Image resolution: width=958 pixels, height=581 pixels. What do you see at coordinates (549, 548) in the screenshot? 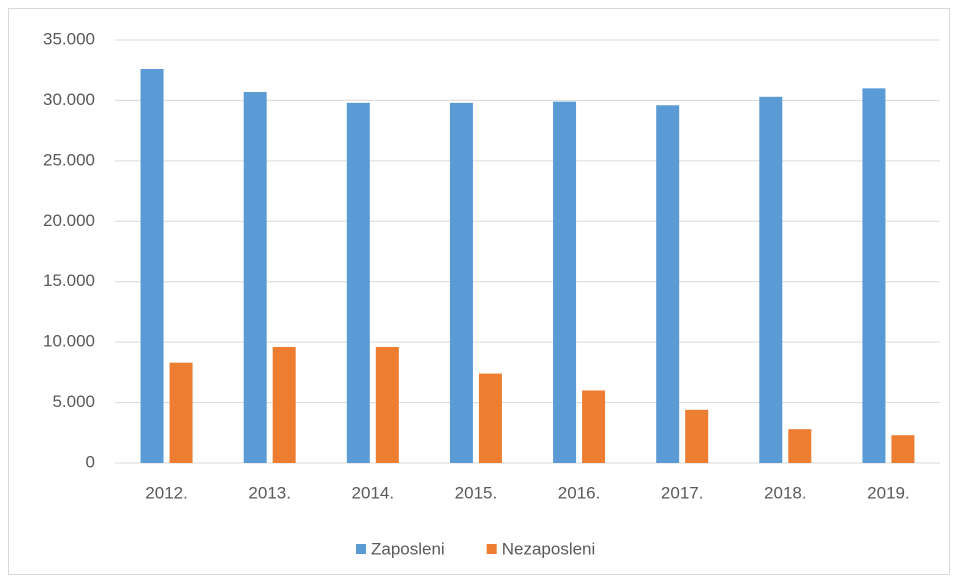
I see `legend-label: Nezaposleni` at bounding box center [549, 548].